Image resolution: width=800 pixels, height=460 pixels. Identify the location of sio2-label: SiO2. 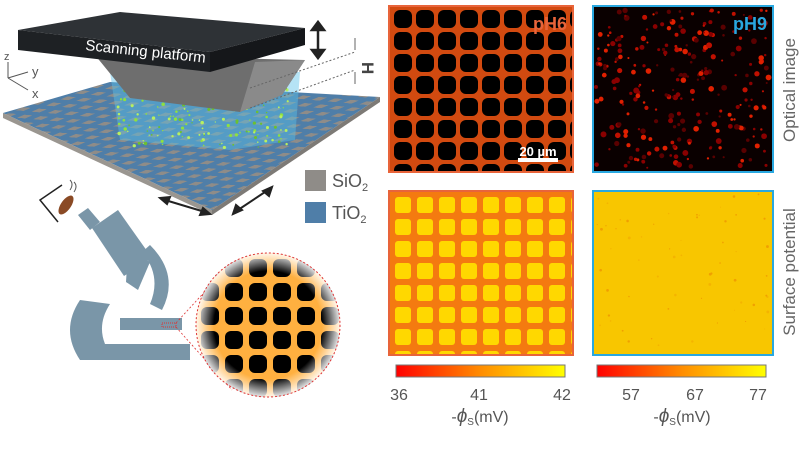
(350, 182).